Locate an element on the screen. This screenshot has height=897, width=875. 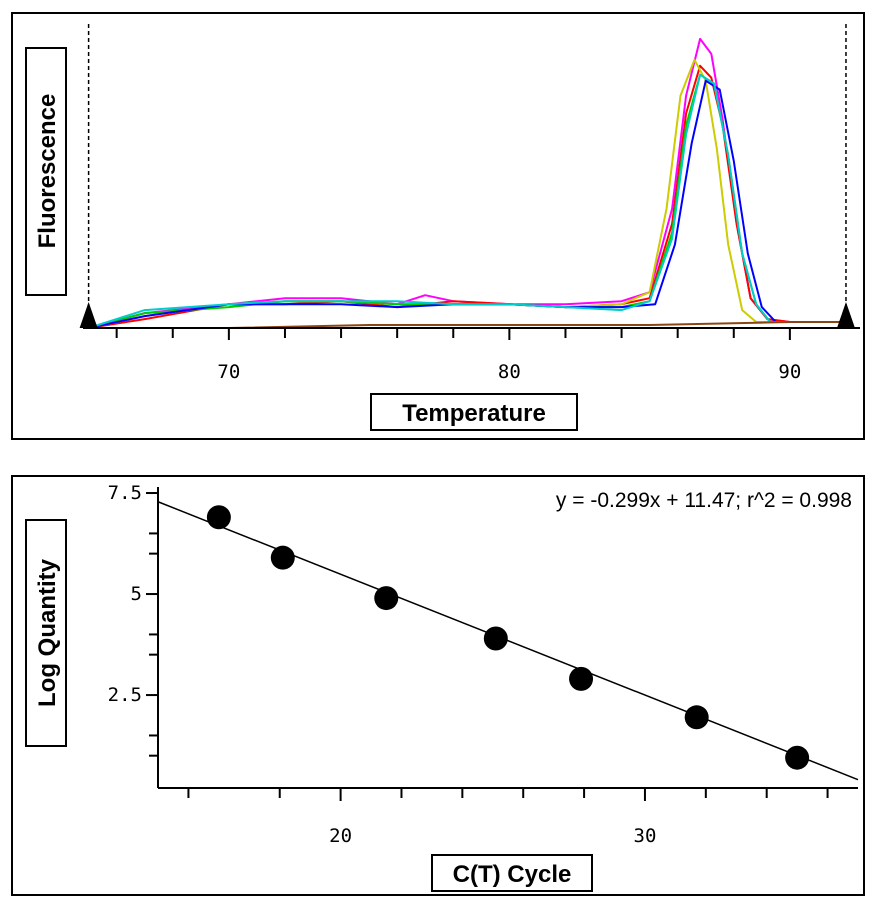
std-y-title-box is located at coordinates (46, 633).